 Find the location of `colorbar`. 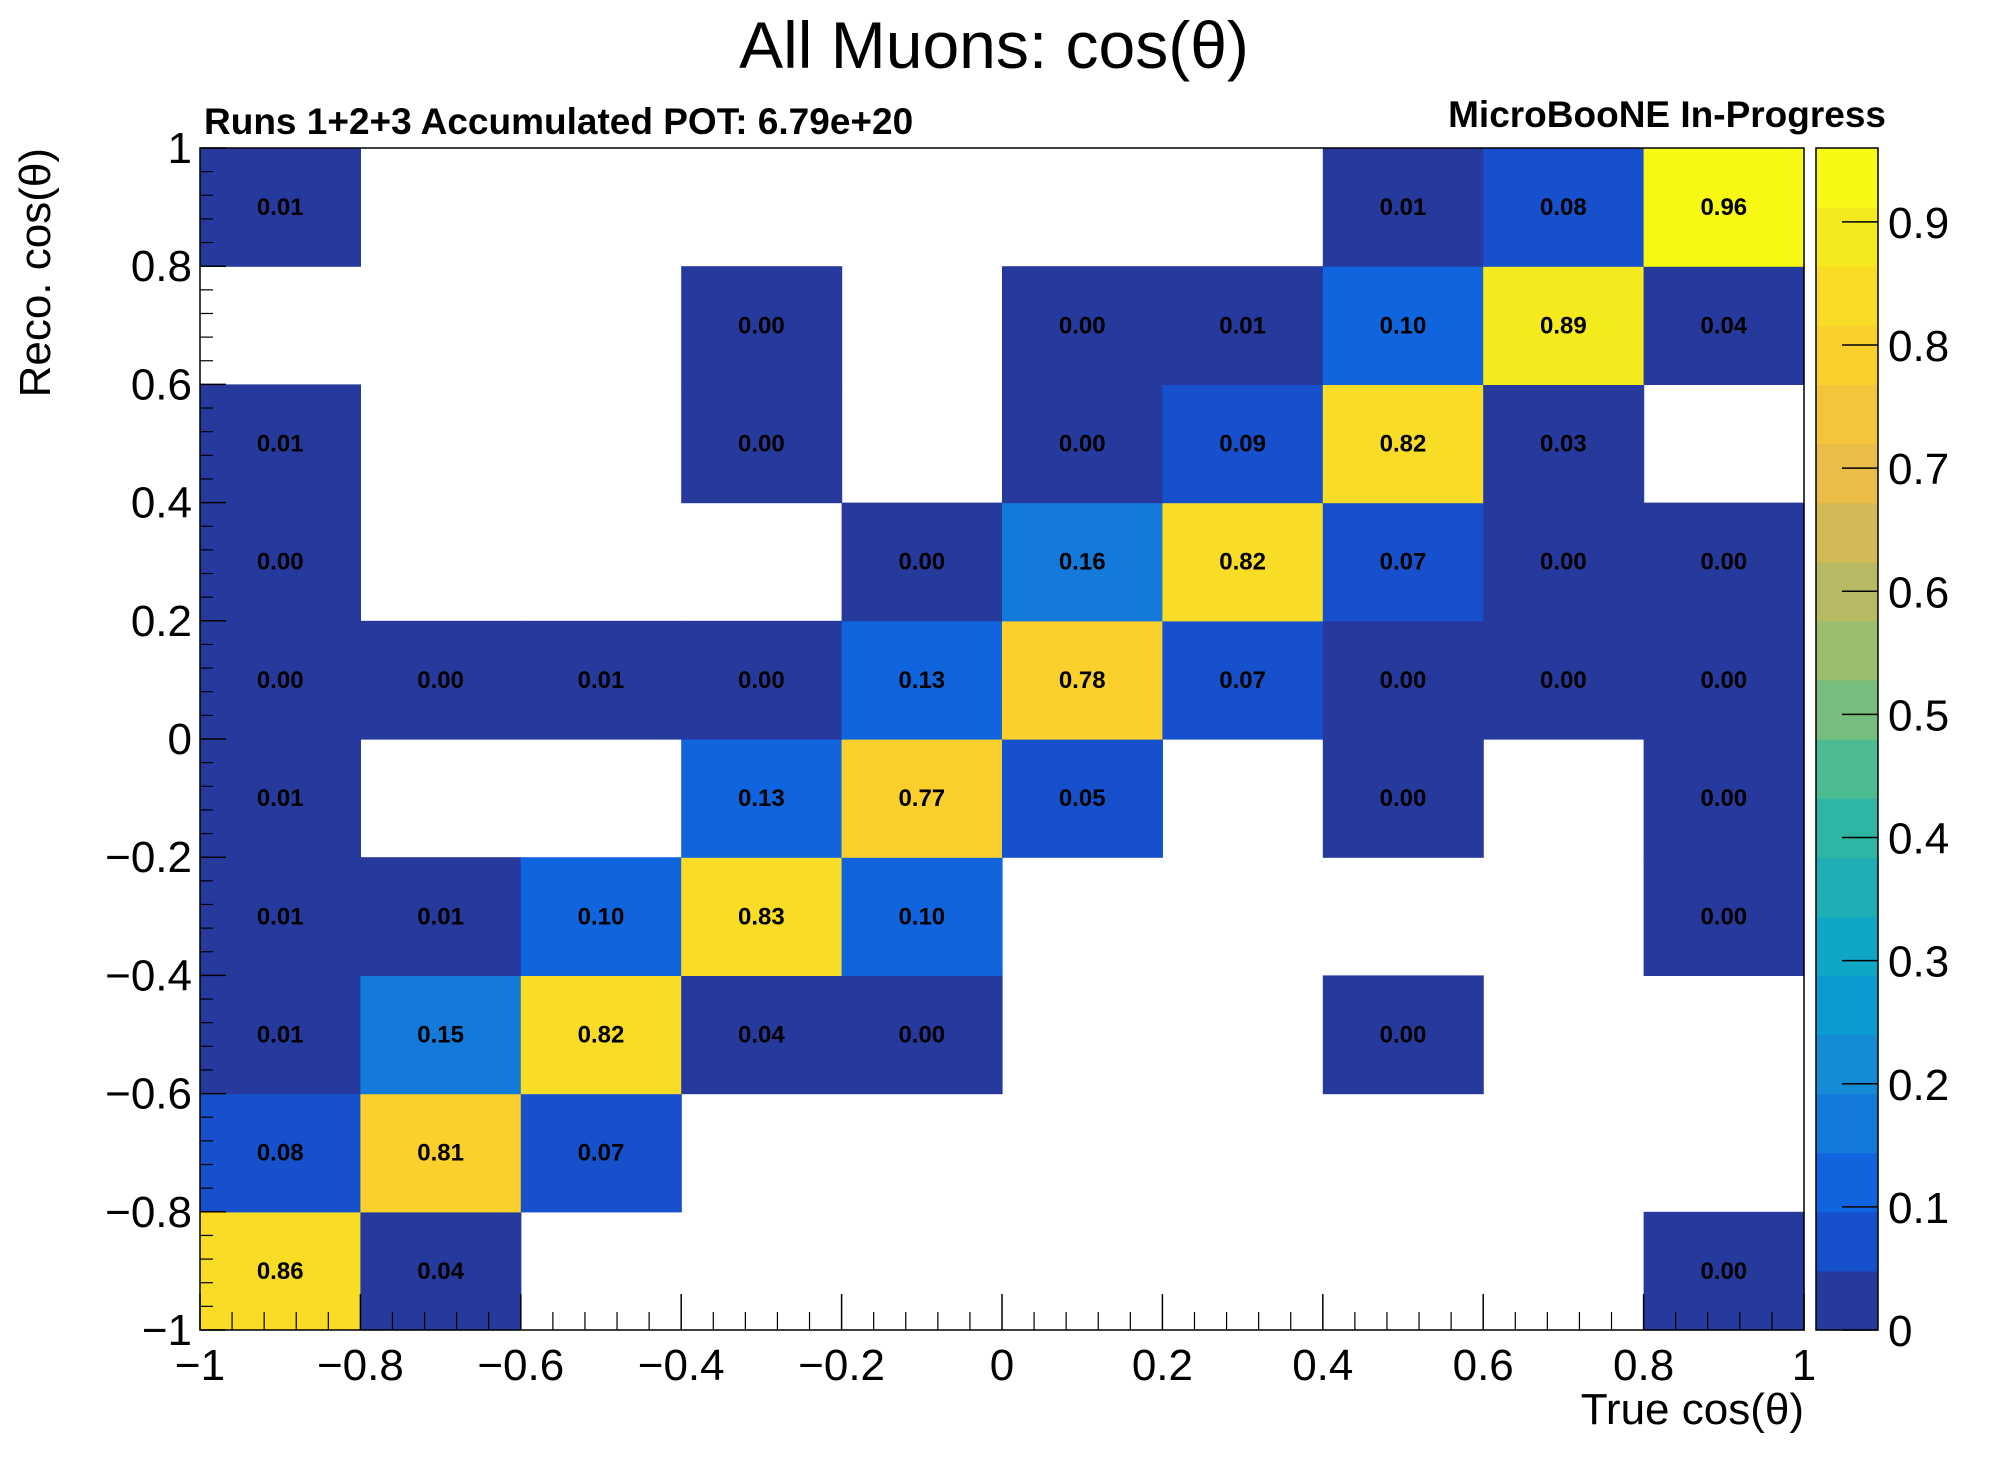

colorbar is located at coordinates (1847, 739).